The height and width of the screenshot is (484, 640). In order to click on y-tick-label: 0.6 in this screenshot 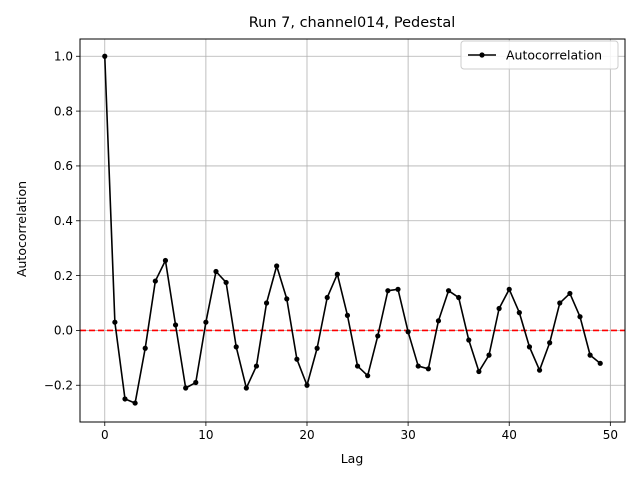, I will do `click(63, 166)`.